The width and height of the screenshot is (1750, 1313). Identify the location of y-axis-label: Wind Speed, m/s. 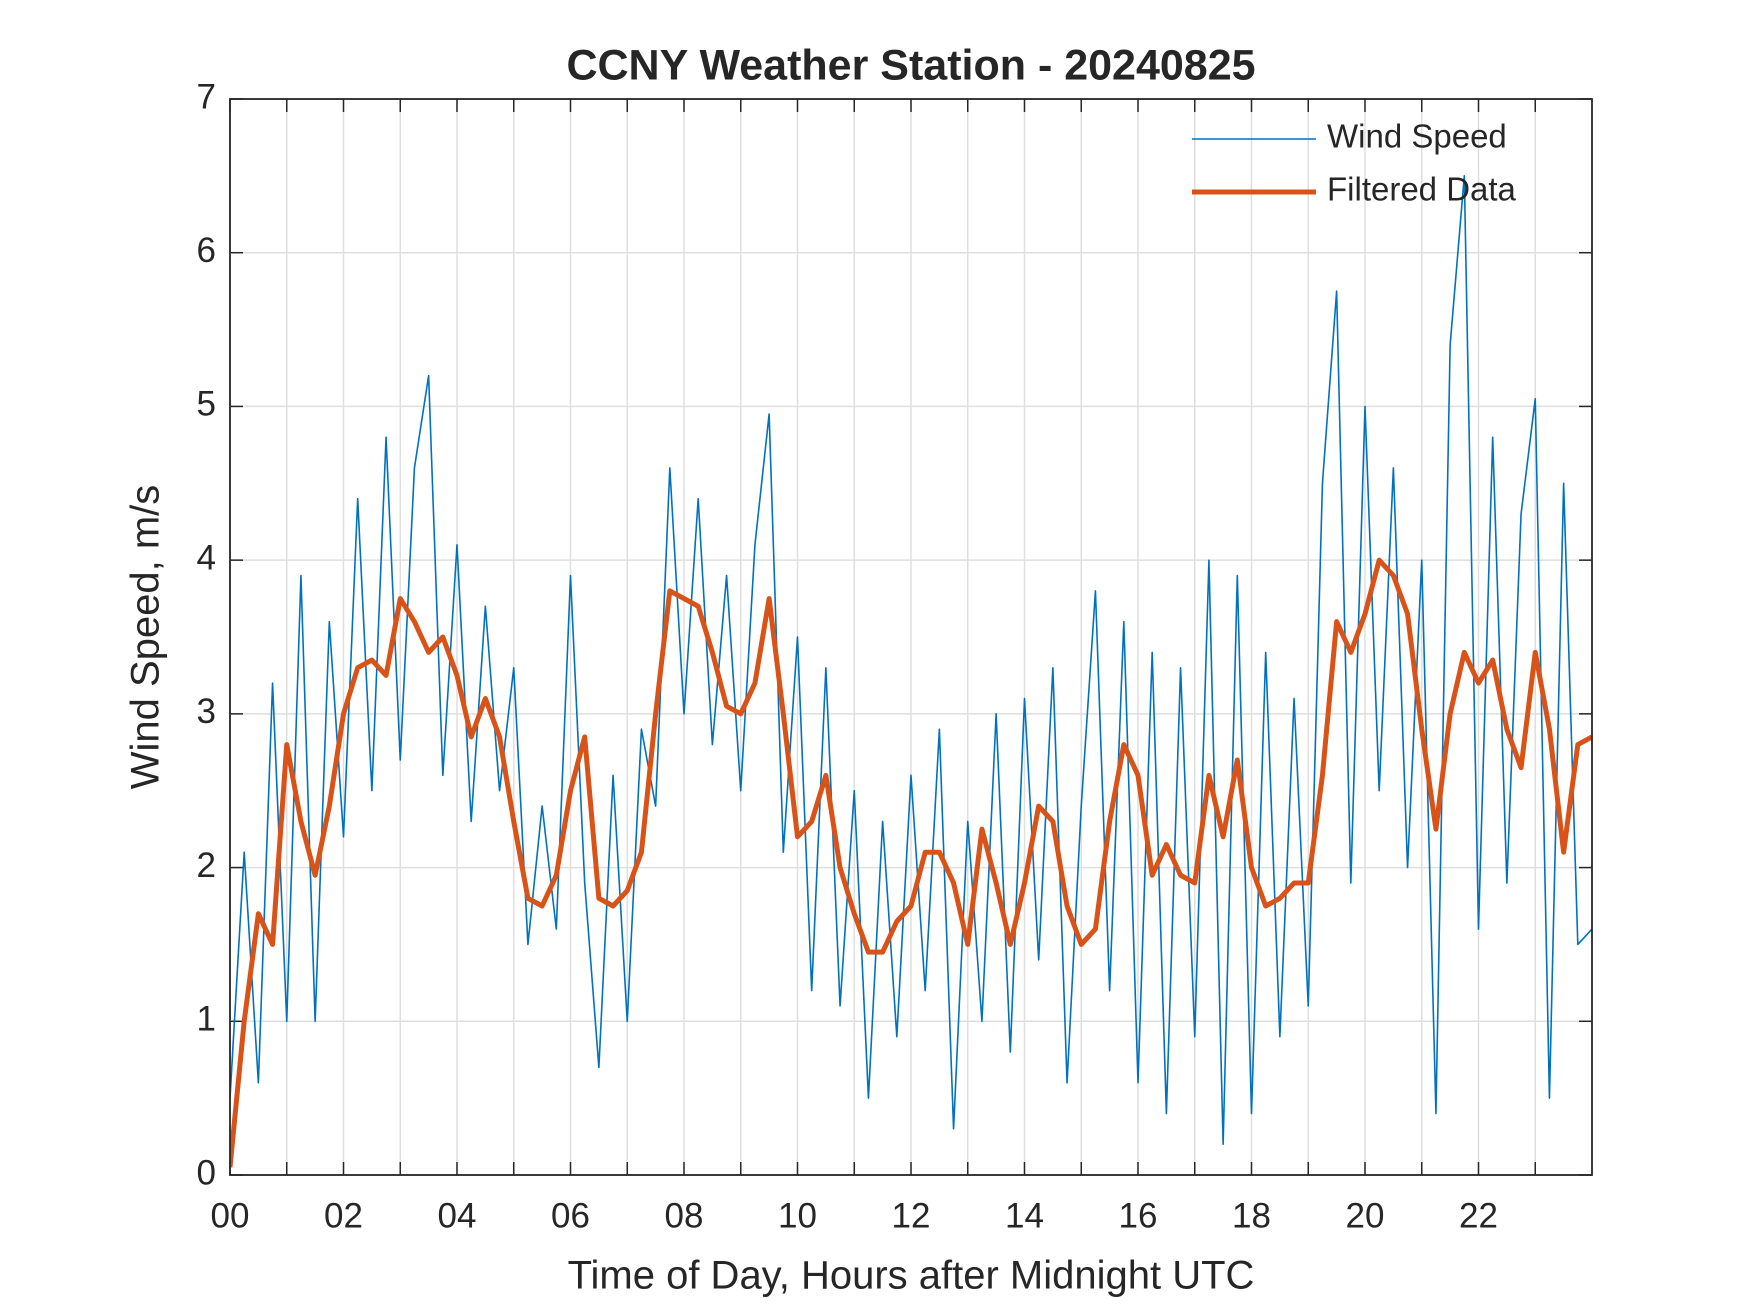
(146, 637).